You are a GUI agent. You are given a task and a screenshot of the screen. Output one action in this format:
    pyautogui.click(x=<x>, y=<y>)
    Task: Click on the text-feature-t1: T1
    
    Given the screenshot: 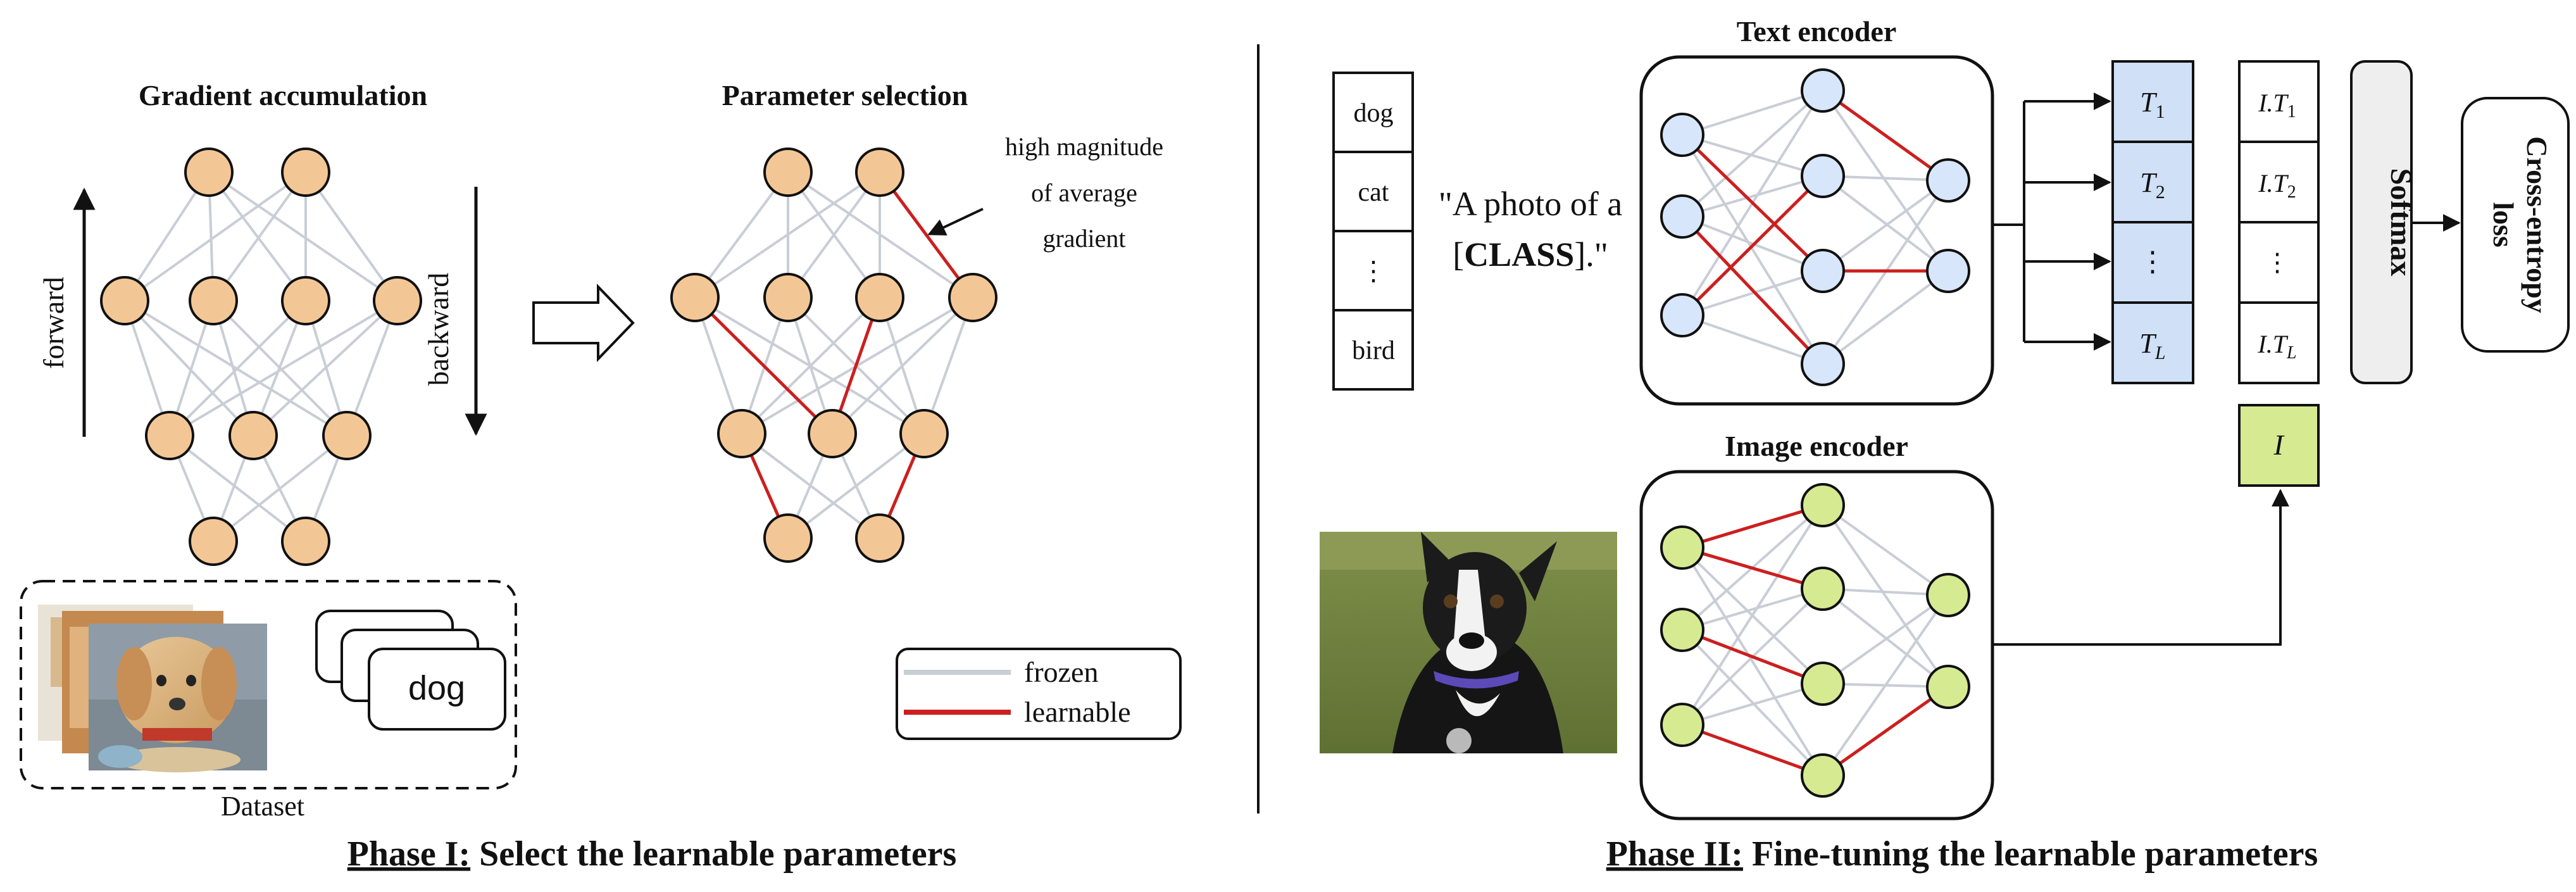 What is the action you would take?
    pyautogui.click(x=2152, y=104)
    